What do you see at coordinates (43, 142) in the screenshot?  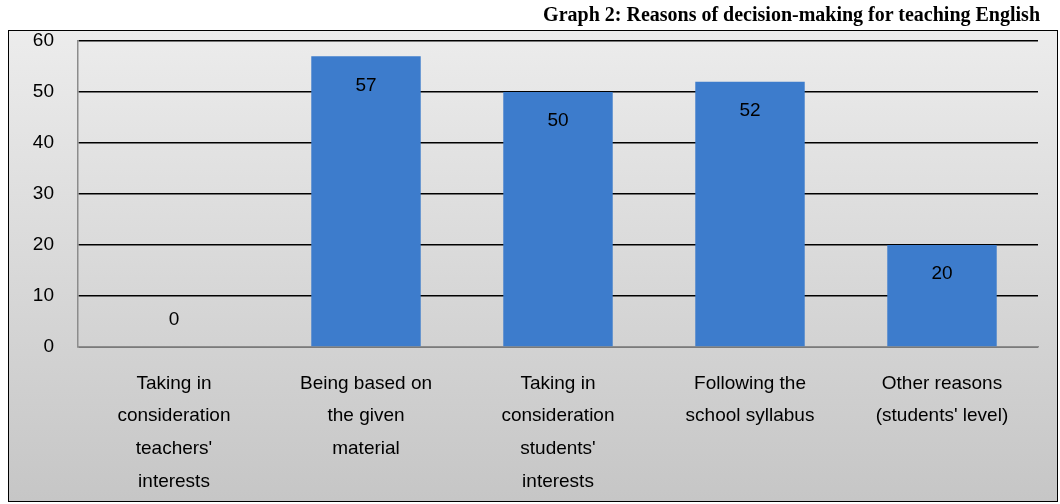 I see `y-tick-label: 40` at bounding box center [43, 142].